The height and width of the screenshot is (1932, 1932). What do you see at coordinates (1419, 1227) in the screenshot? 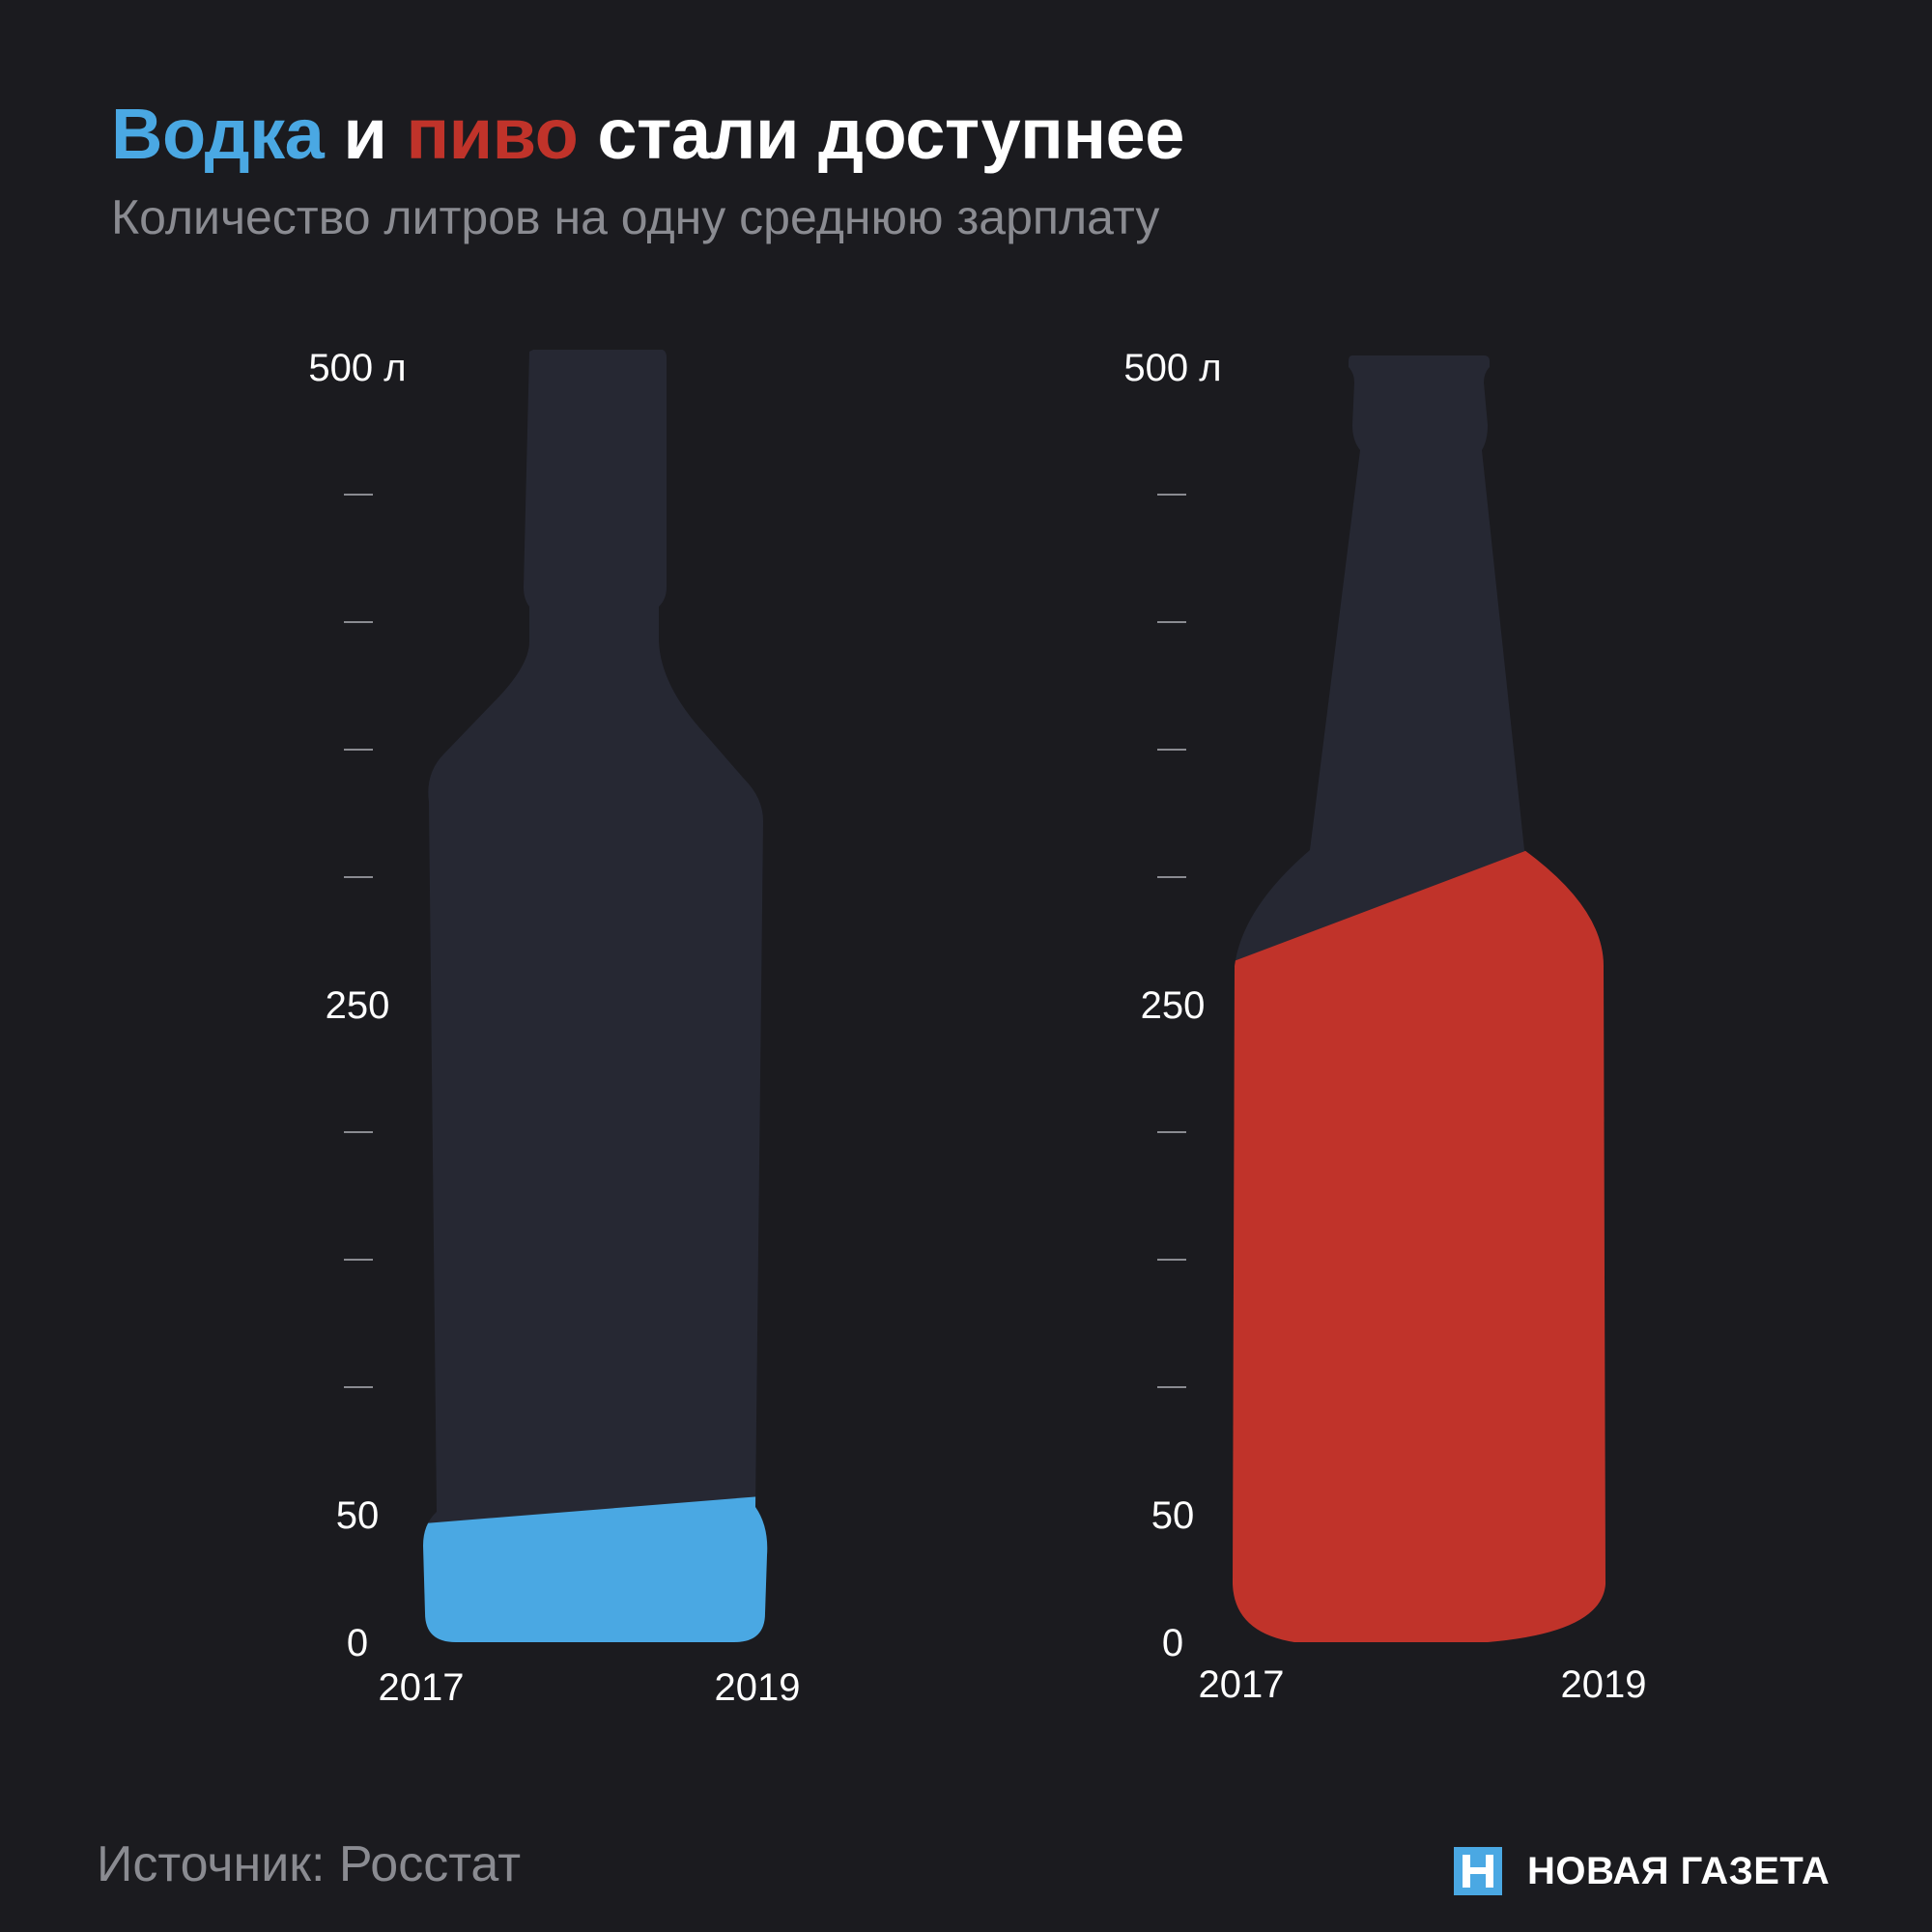
I see `beer-liquid-fill` at bounding box center [1419, 1227].